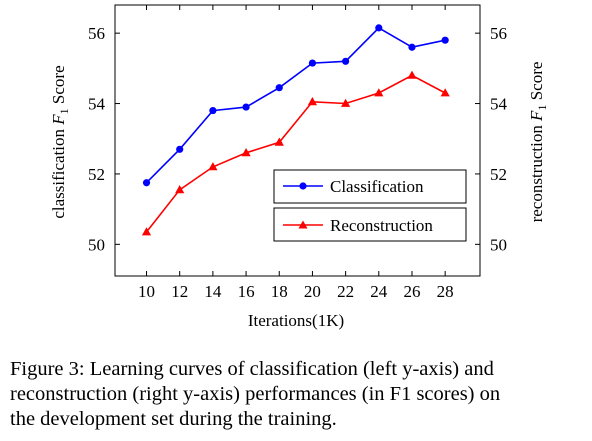  Describe the element at coordinates (97, 104) in the screenshot. I see `y-tick-label-left: 54` at that location.